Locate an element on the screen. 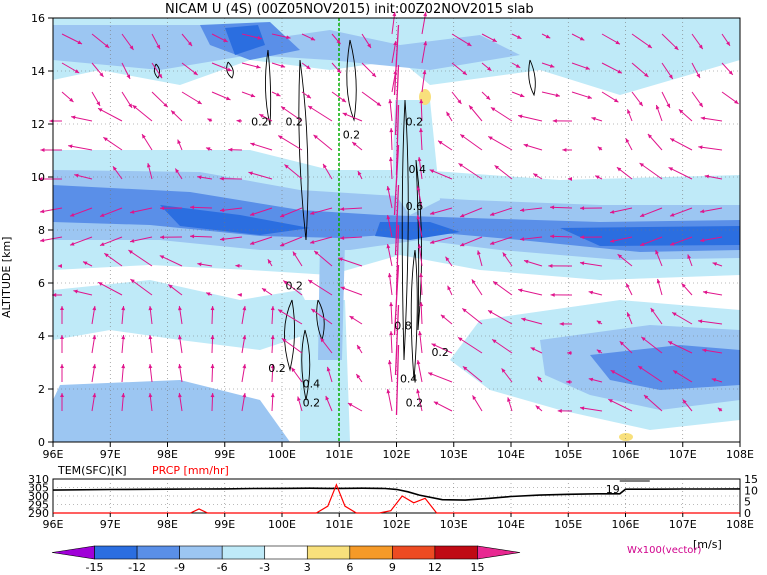 Image resolution: width=767 pixels, height=575 pixels. surface-lines is located at coordinates (396, 498).